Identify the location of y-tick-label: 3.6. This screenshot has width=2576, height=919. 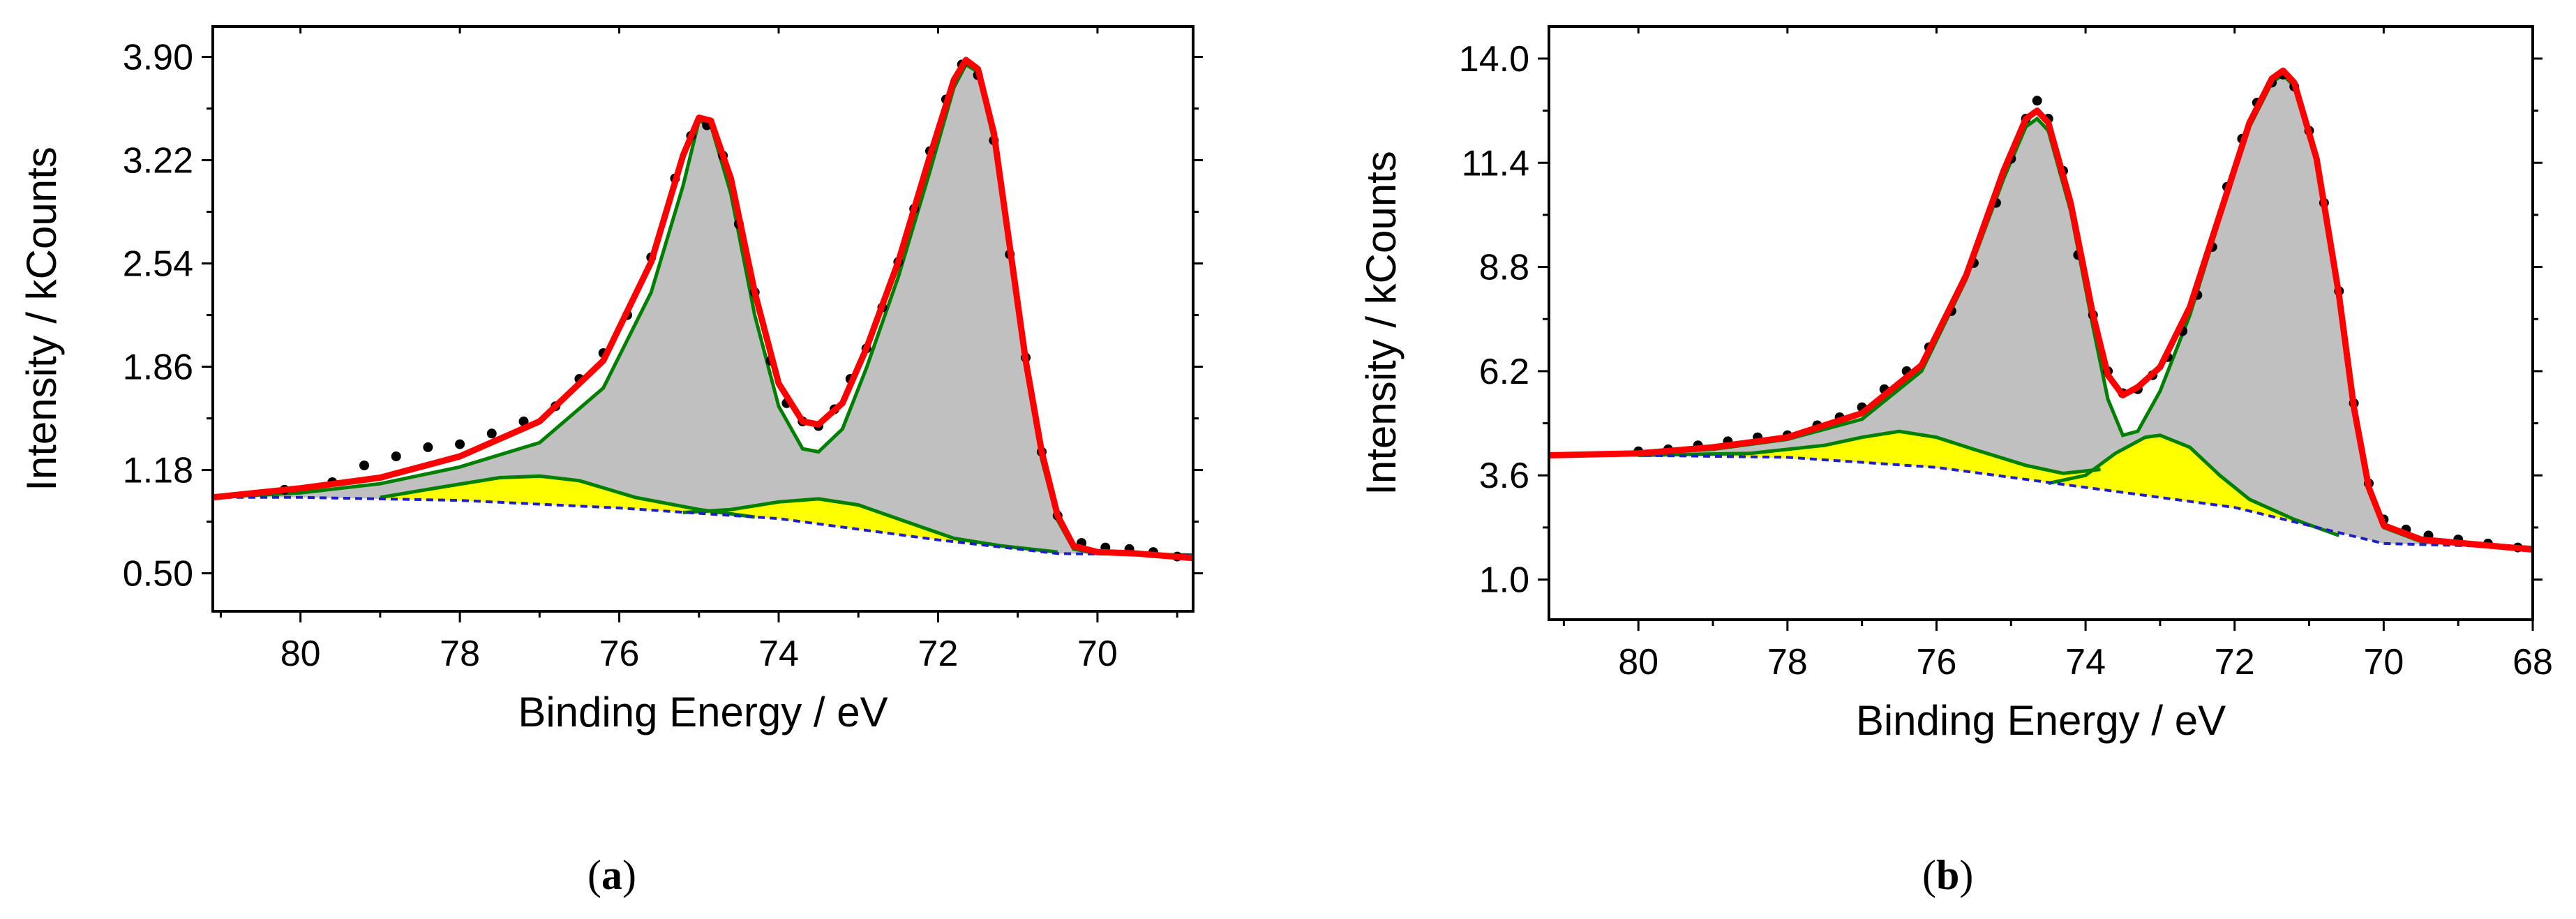
(1504, 476).